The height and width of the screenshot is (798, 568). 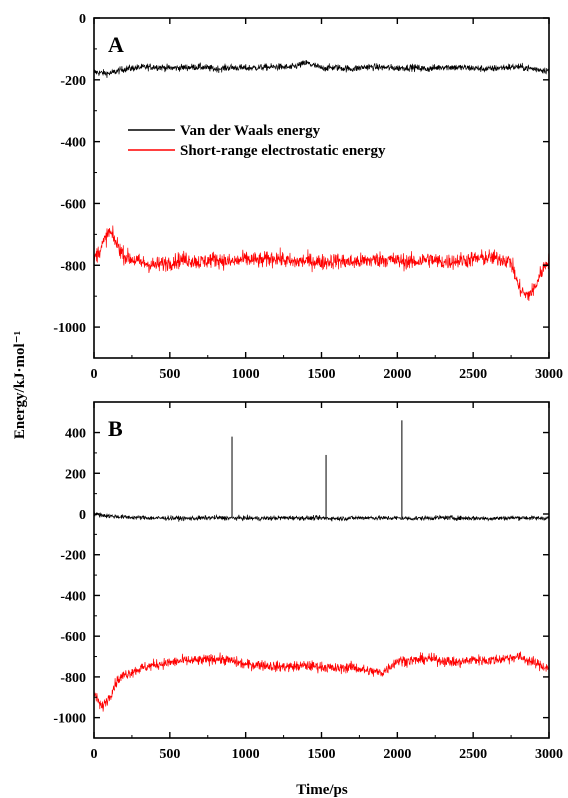 What do you see at coordinates (73, 81) in the screenshot?
I see `y-tick-label-a: -200` at bounding box center [73, 81].